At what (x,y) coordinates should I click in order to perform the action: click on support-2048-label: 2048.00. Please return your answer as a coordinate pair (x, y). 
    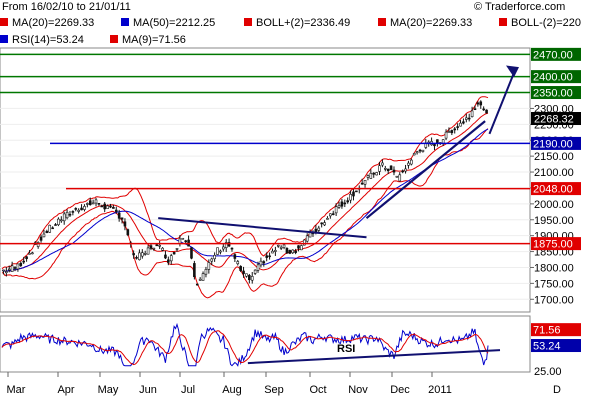
    Looking at the image, I should click on (553, 190).